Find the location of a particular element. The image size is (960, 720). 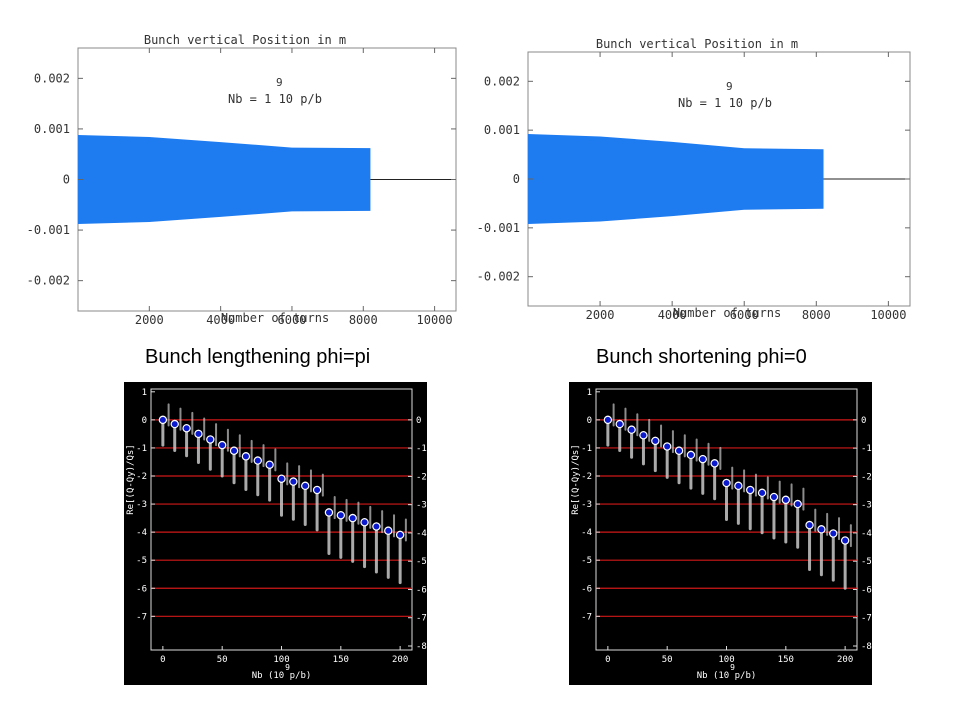

x-tick-label: 4000 is located at coordinates (220, 320).